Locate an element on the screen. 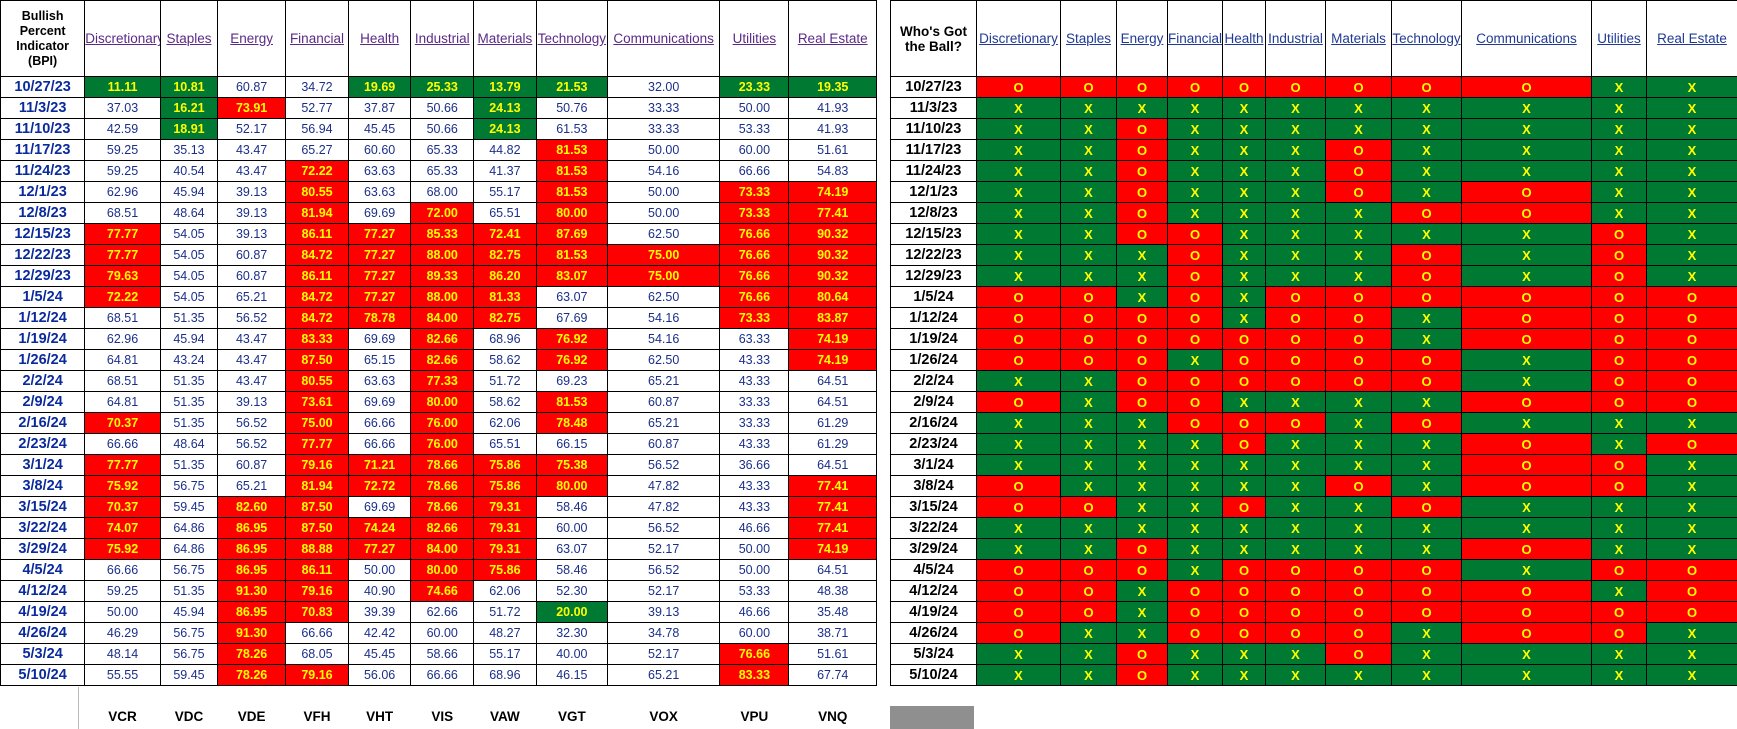 Image resolution: width=1737 pixels, height=729 pixels. ball-sector-link: Industrial is located at coordinates (1295, 38).